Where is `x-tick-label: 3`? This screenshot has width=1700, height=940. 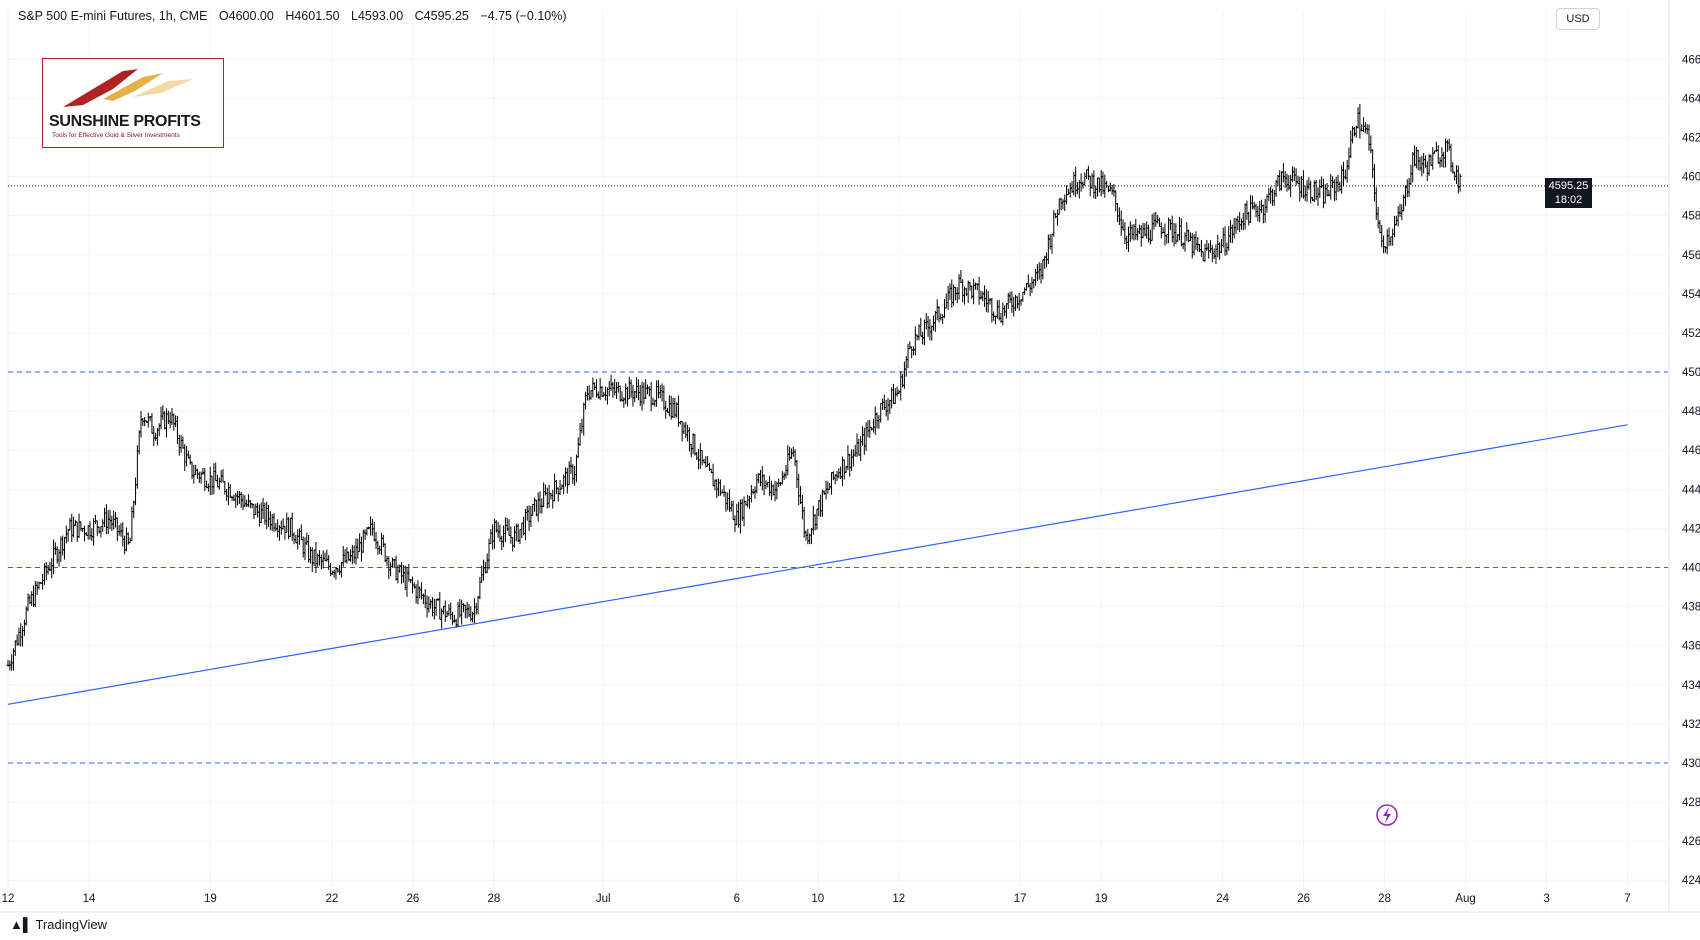
x-tick-label: 3 is located at coordinates (1546, 899).